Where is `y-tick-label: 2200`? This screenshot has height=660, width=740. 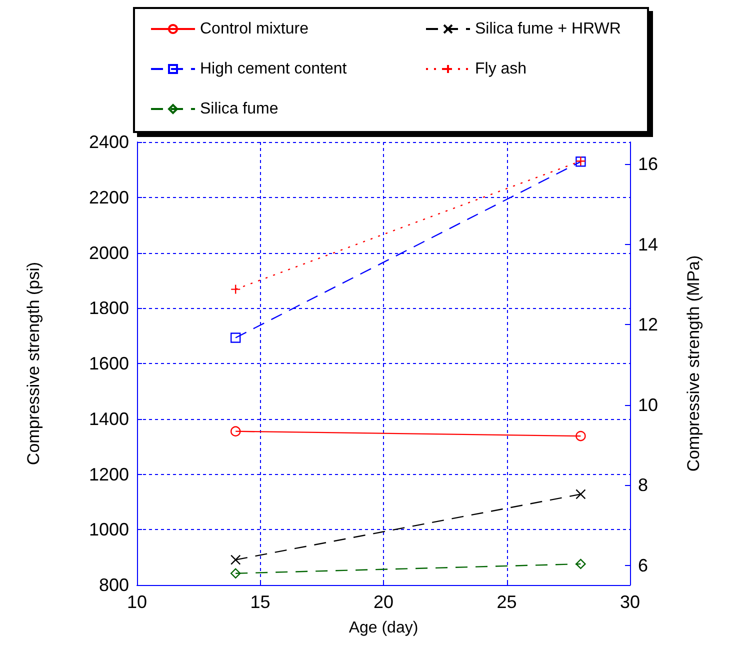
y-tick-label: 2200 is located at coordinates (108, 197).